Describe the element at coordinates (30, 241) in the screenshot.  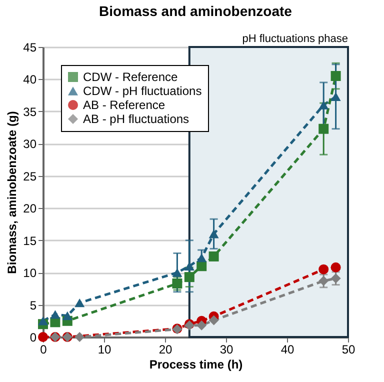
I see `y-tick-label: 15` at that location.